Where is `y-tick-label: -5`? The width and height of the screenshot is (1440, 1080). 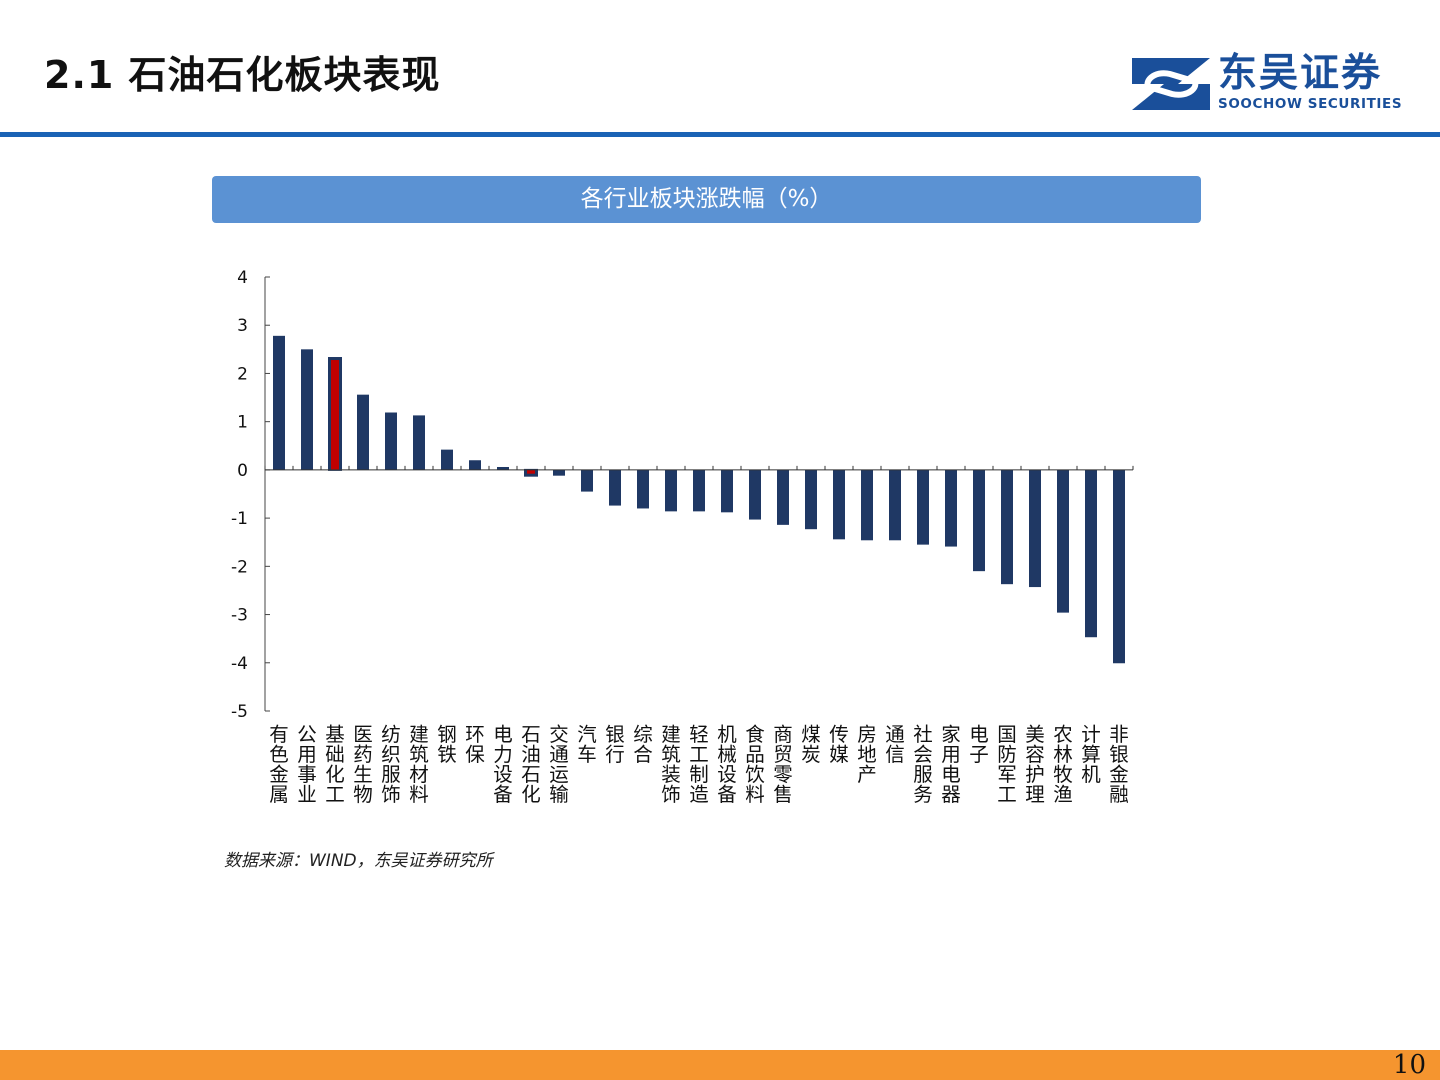 y-tick-label: -5 is located at coordinates (239, 712).